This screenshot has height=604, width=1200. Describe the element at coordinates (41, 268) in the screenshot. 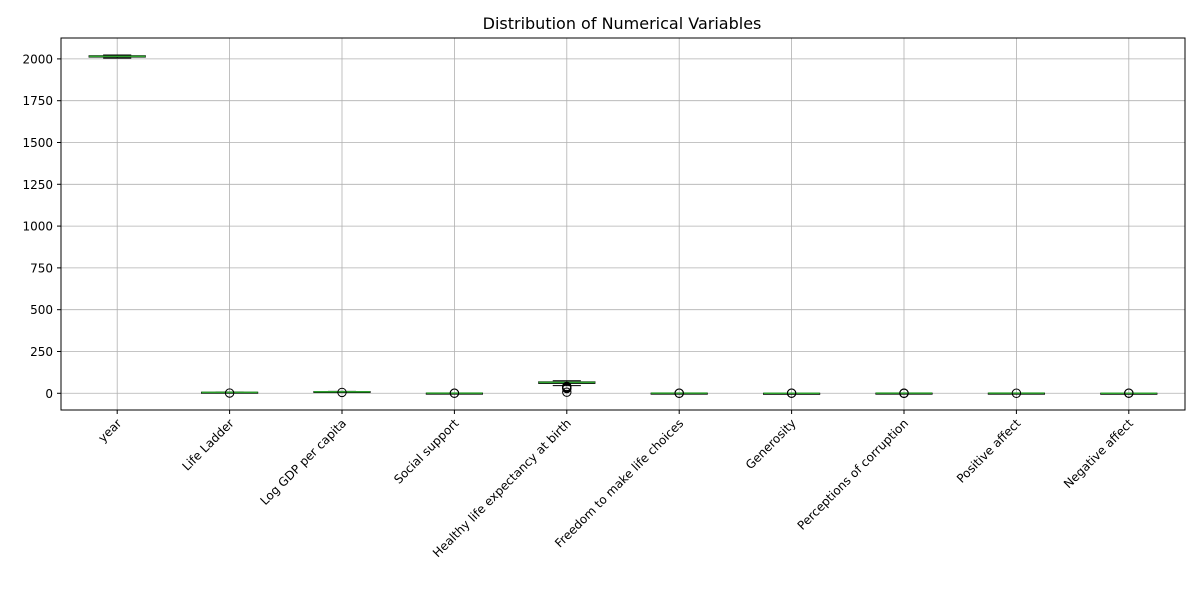

I see `y-tick-label: 750` at that location.